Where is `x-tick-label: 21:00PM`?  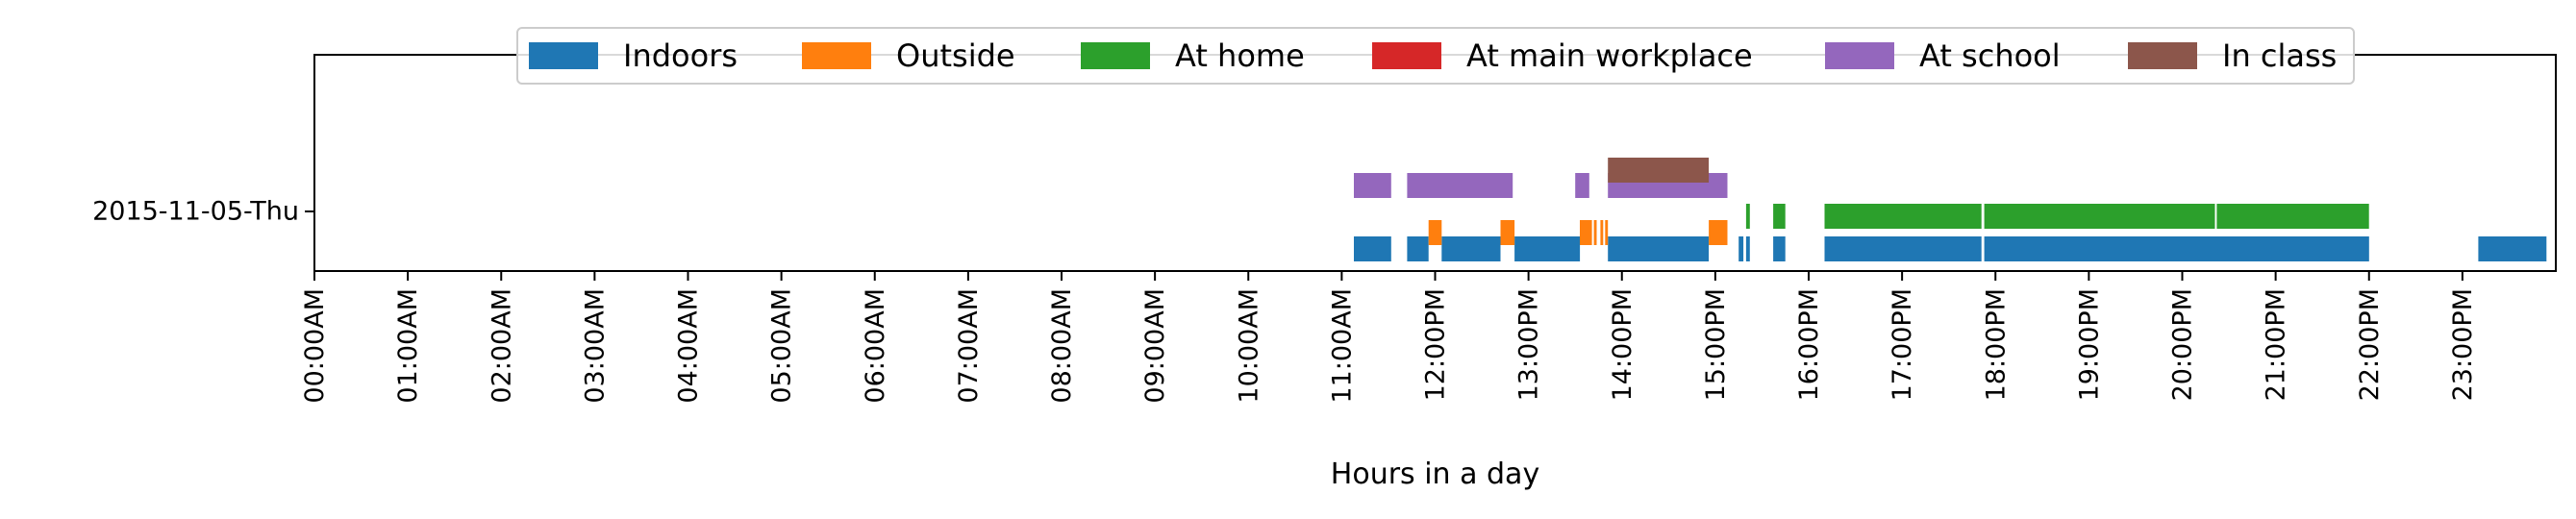
x-tick-label: 21:00PM is located at coordinates (2276, 344).